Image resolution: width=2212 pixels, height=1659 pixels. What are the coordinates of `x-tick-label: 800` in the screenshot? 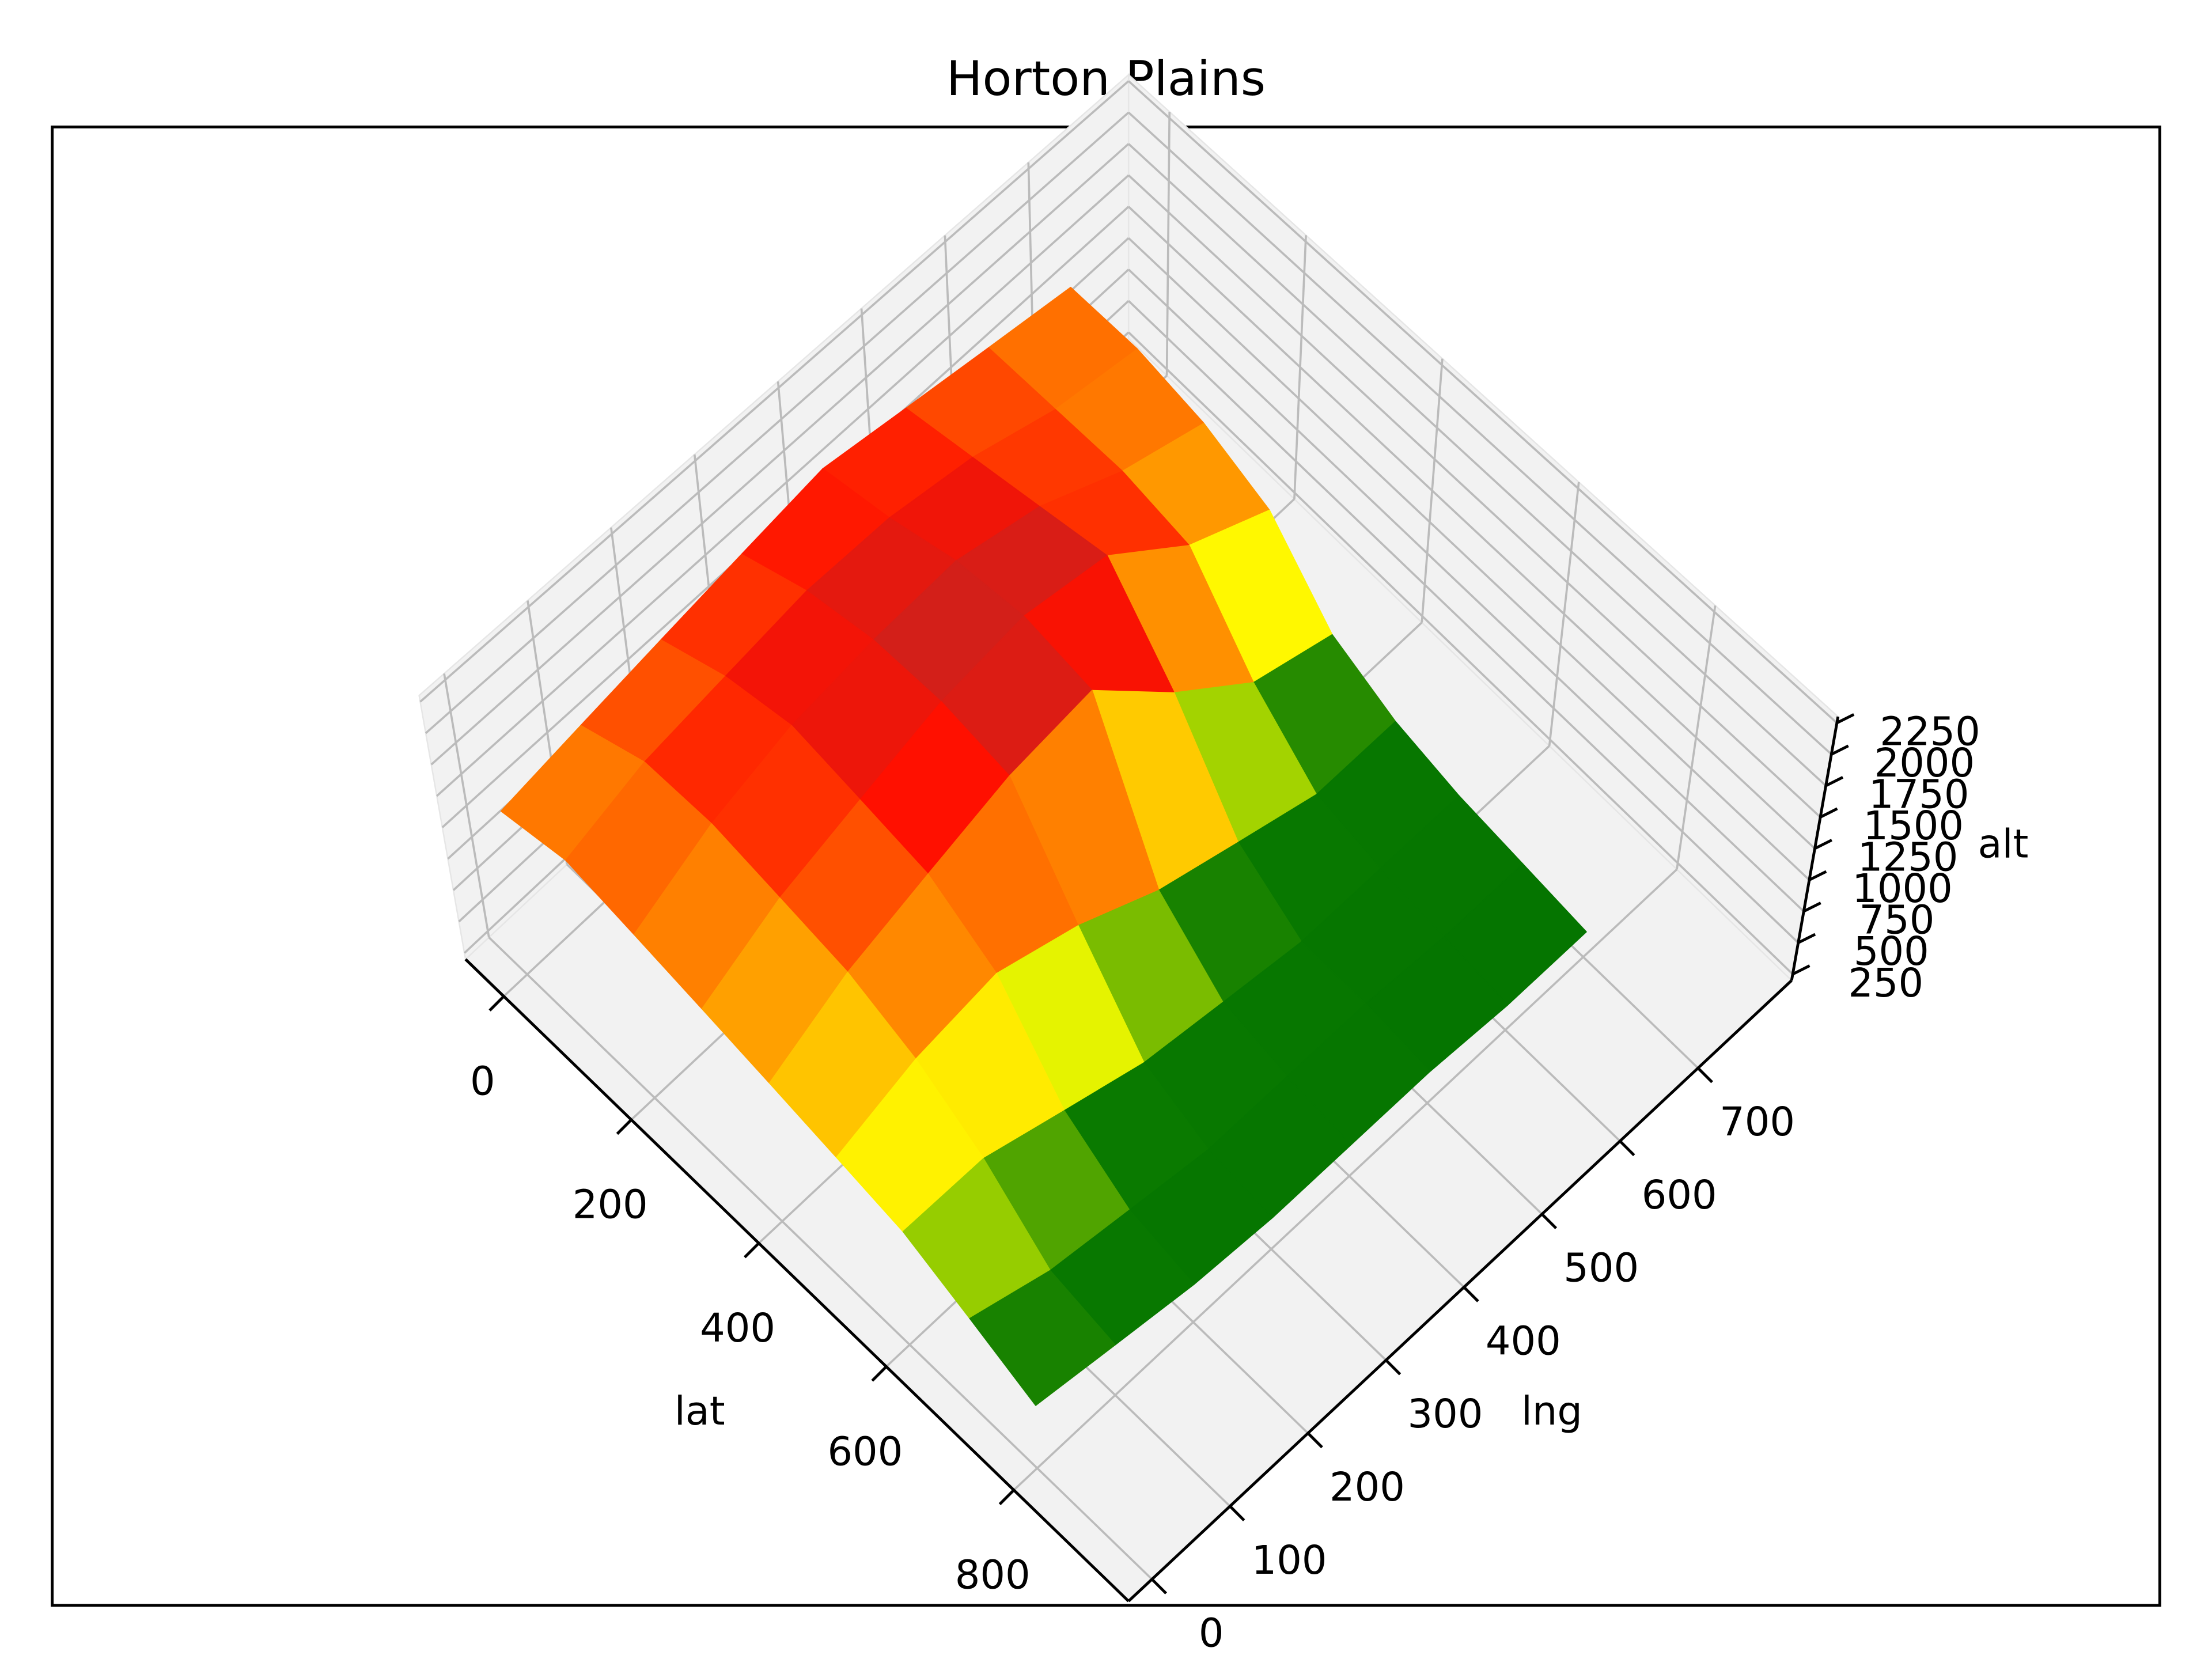 It's located at (993, 1575).